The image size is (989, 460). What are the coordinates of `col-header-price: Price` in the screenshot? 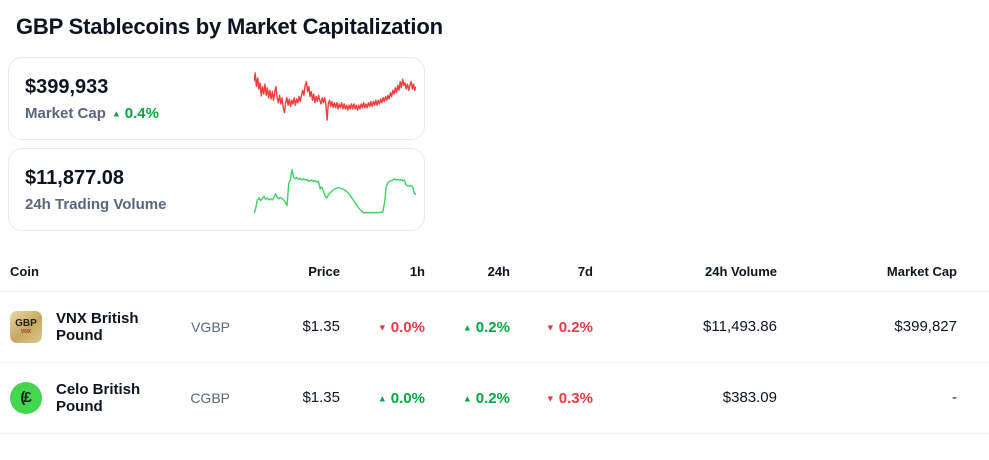 It's located at (285, 272).